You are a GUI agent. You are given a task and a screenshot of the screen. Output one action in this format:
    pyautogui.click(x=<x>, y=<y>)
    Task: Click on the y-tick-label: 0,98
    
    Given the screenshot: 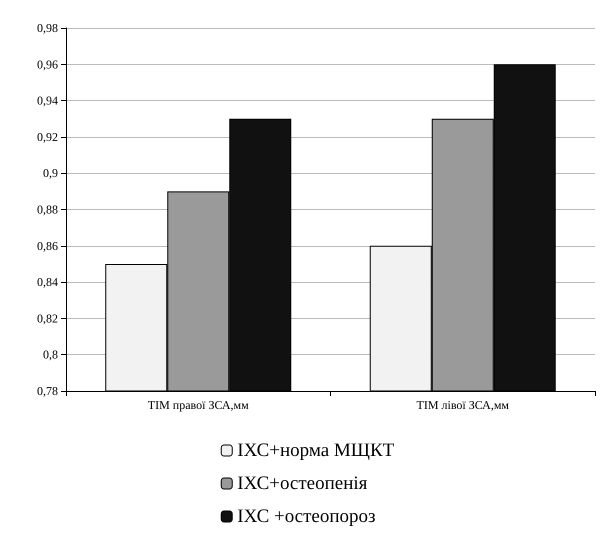 What is the action you would take?
    pyautogui.click(x=47, y=28)
    